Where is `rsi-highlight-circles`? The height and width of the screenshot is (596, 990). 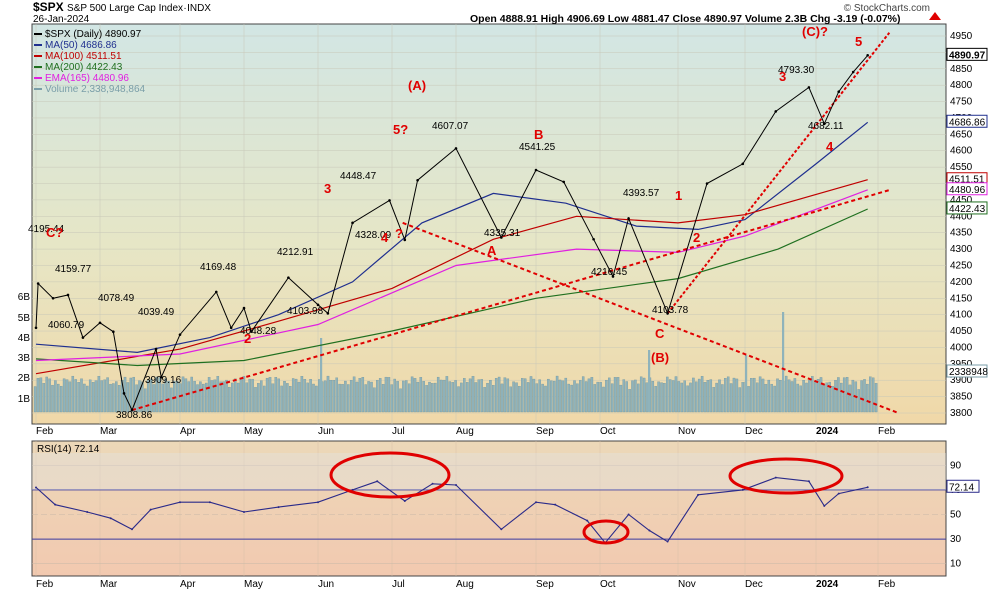
rsi-highlight-circles is located at coordinates (586, 498).